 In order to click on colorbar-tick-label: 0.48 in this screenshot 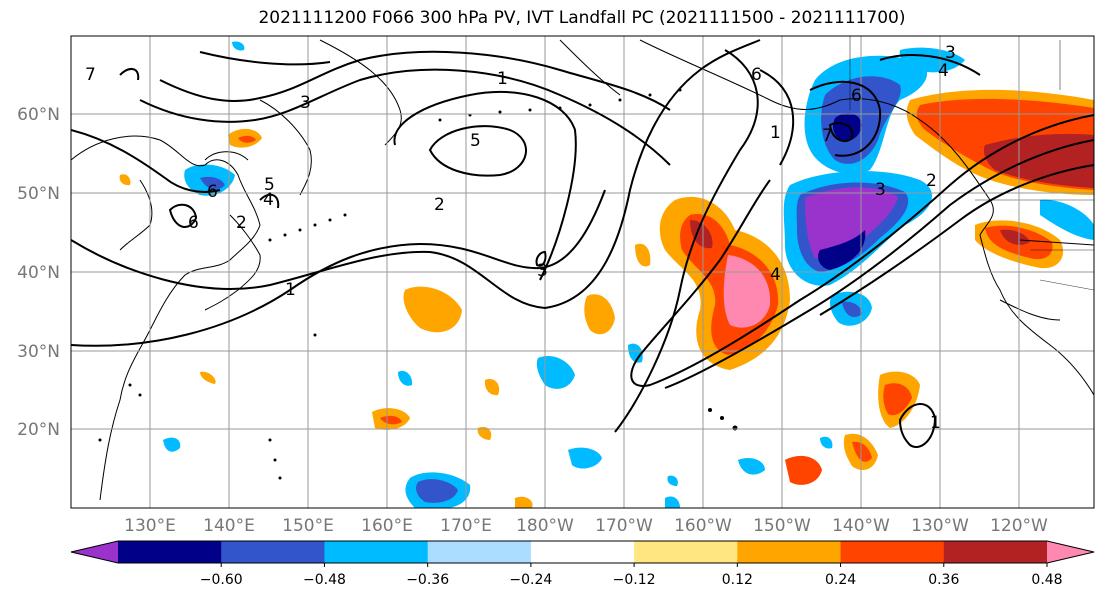, I will do `click(1046, 580)`.